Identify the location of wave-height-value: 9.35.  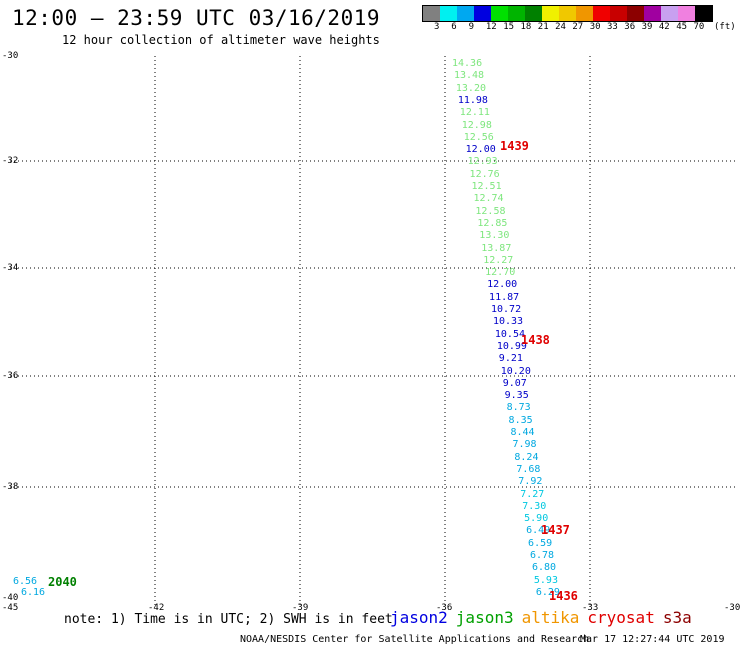
(516, 396).